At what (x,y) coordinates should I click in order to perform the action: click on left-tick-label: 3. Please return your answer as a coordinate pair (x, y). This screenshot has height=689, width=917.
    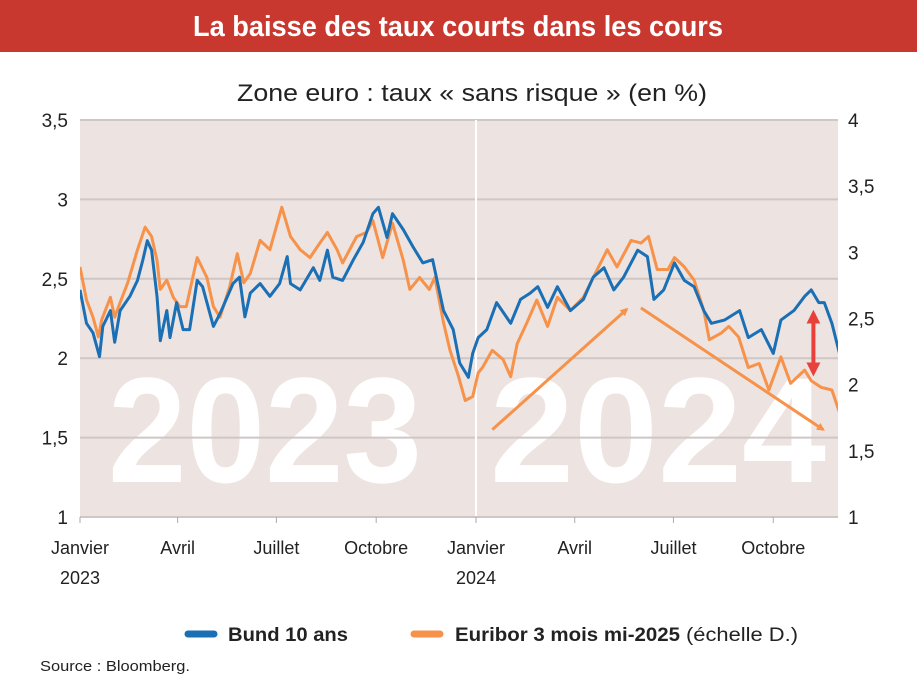
    Looking at the image, I should click on (62, 200).